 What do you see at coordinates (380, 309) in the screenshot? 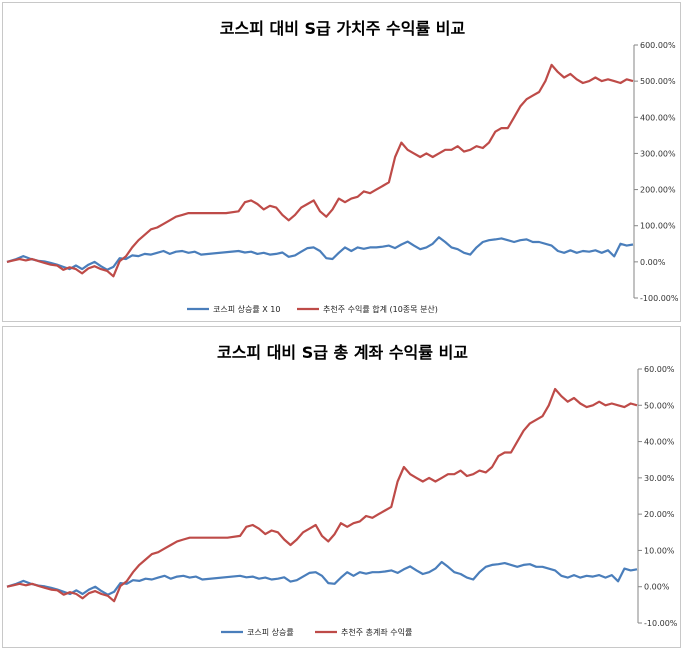
I see `legend-label: 추천주 수익률 합계 (10종목 분산)` at bounding box center [380, 309].